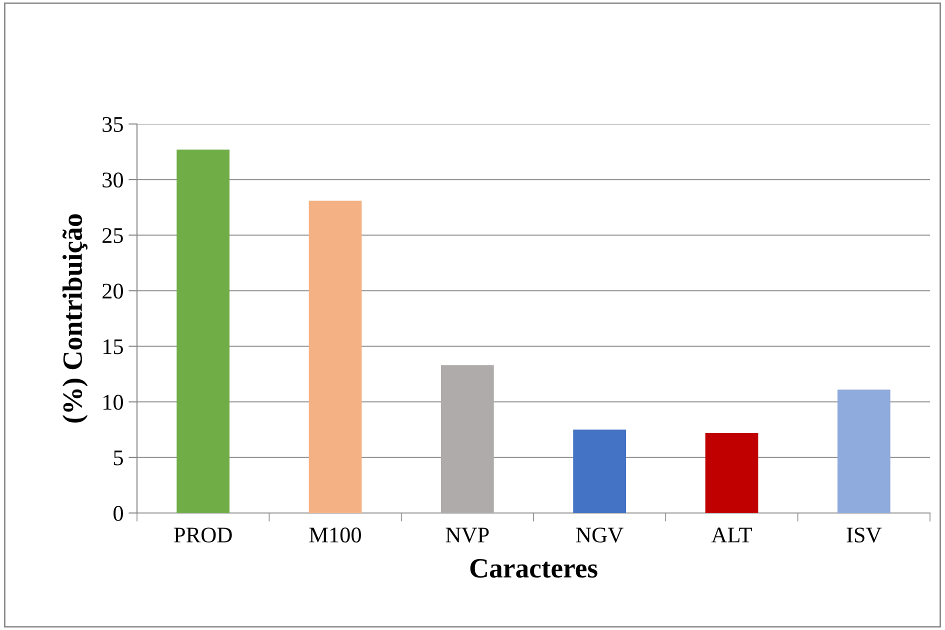 Image resolution: width=945 pixels, height=630 pixels. I want to click on x-tick-label: NVP, so click(467, 535).